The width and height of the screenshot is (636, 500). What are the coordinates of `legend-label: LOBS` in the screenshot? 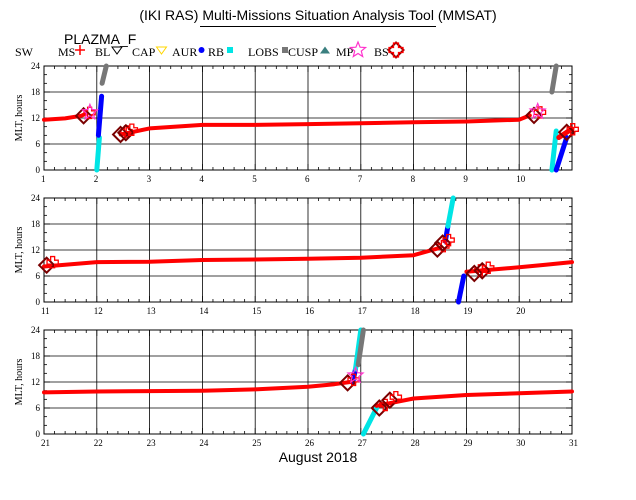 It's located at (263, 52).